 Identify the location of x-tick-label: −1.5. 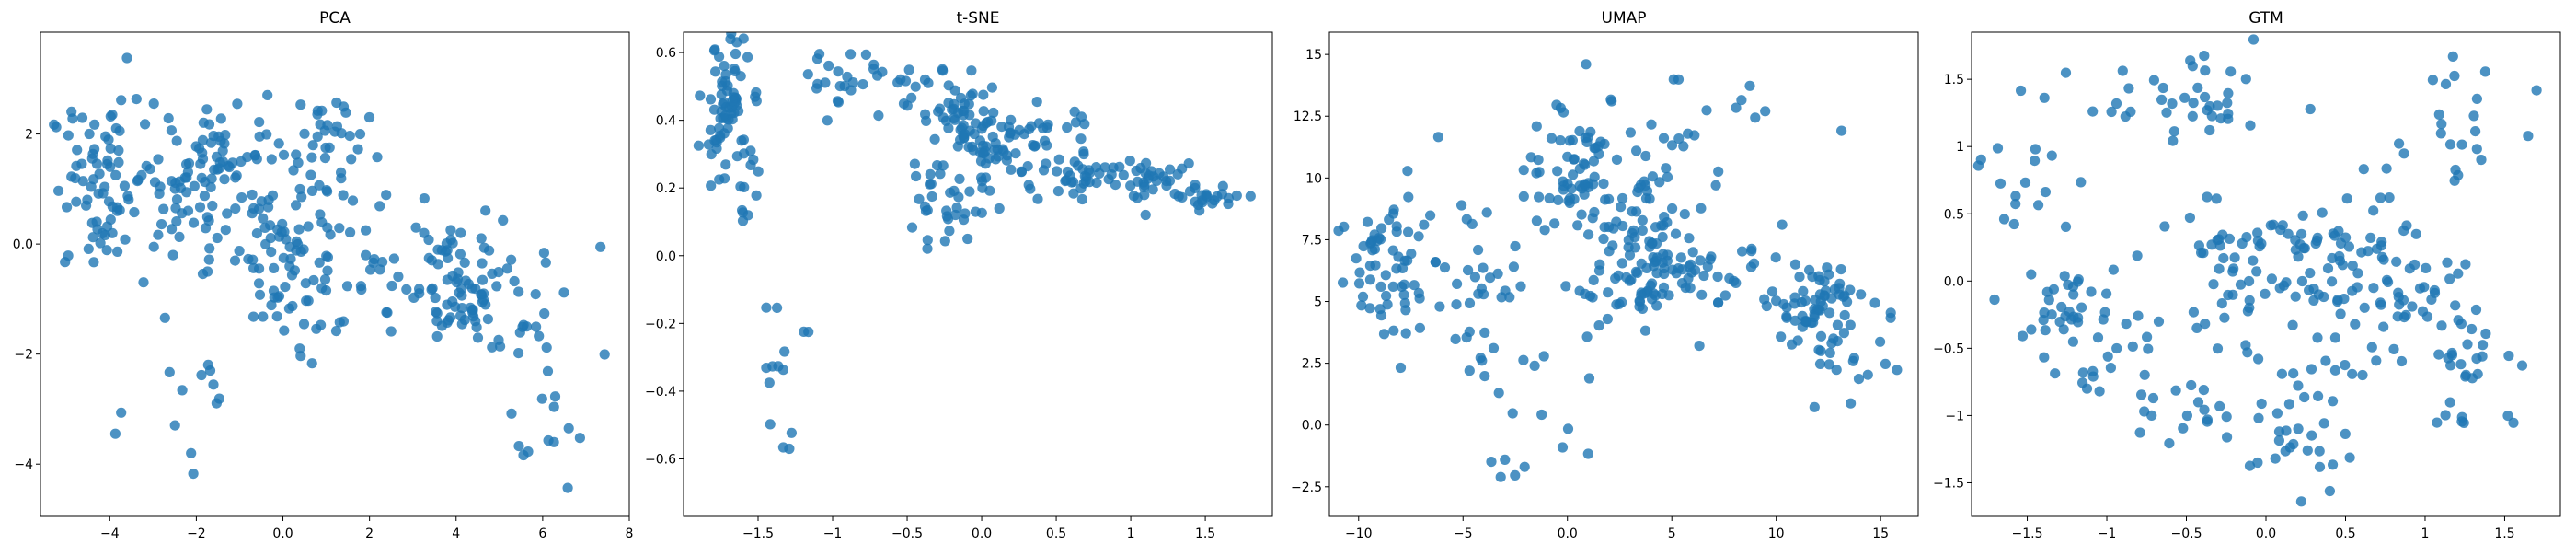
(758, 534).